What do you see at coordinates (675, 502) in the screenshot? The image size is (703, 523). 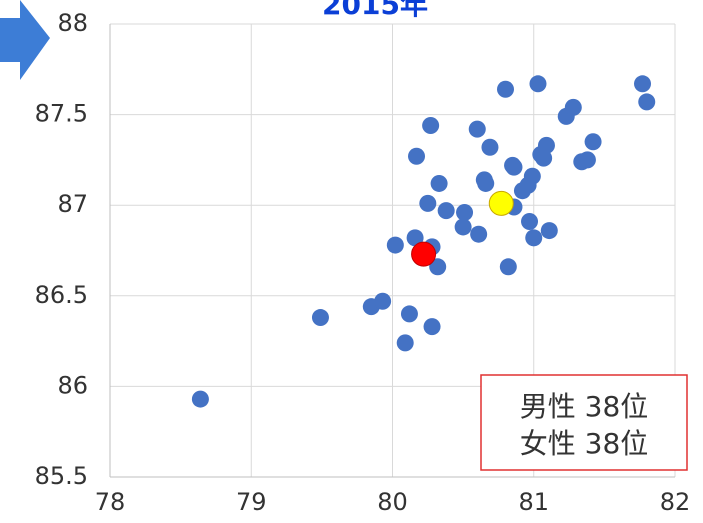 I see `x-tick-label: 82` at bounding box center [675, 502].